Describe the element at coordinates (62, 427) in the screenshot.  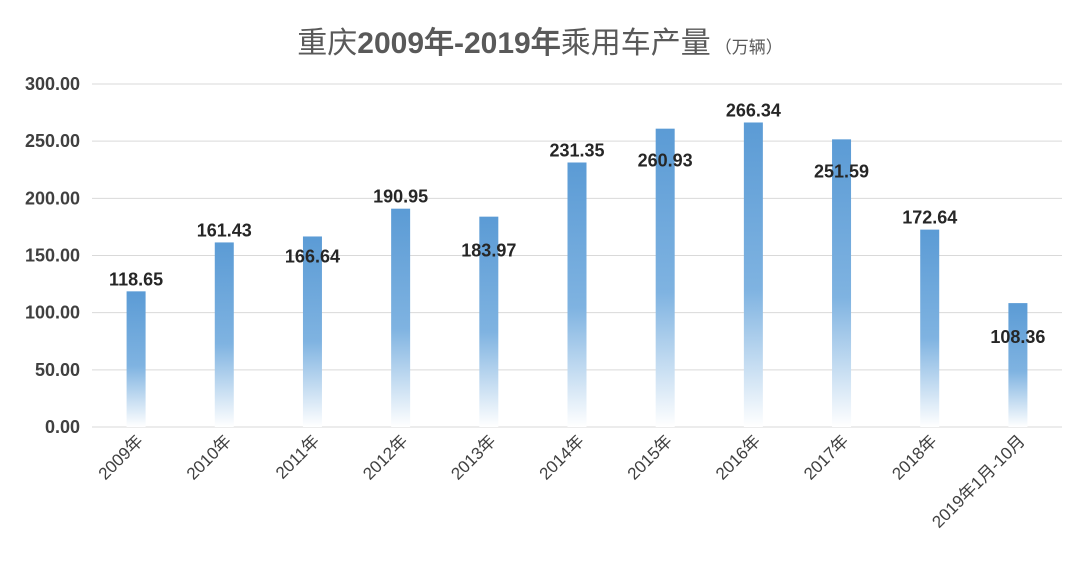
I see `y-tick-label: 0.00` at that location.